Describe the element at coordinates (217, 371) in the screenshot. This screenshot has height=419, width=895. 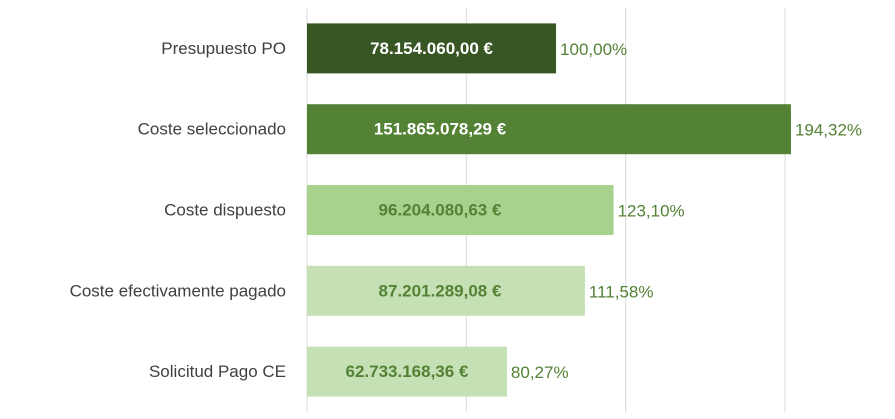
I see `y-tick-label: Solicitud Pago CE` at that location.